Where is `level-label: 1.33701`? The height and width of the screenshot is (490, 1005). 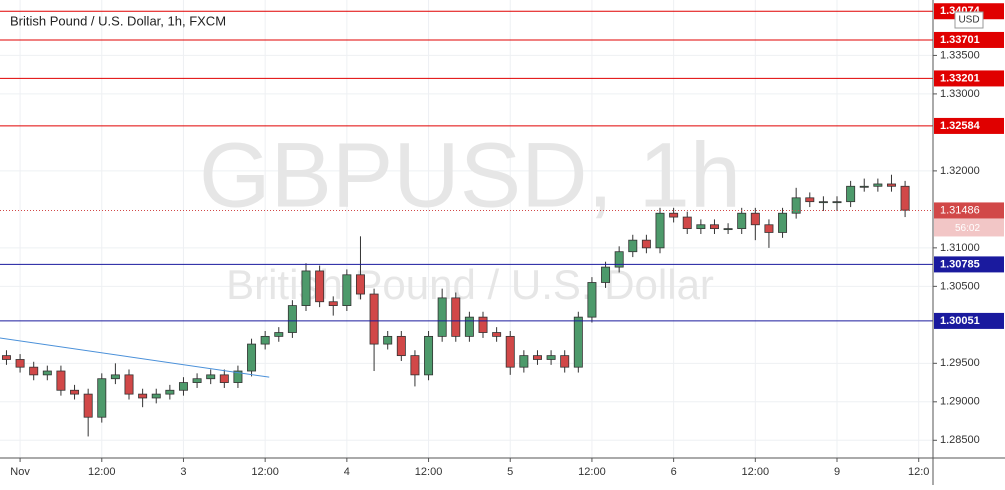
level-label: 1.33701 is located at coordinates (960, 40).